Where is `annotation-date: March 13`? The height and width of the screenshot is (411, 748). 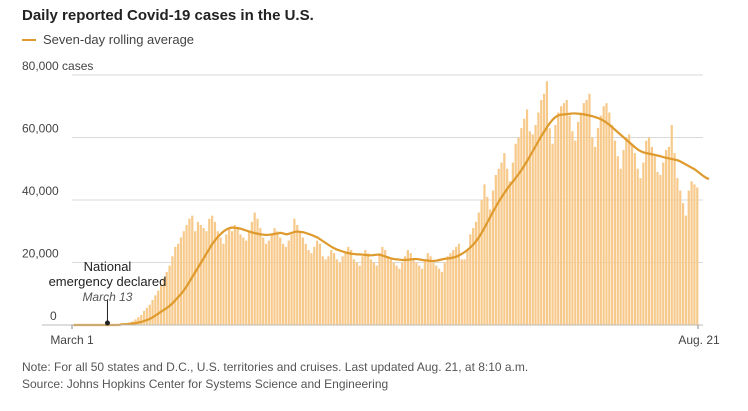
annotation-date: March 13 is located at coordinates (107, 297).